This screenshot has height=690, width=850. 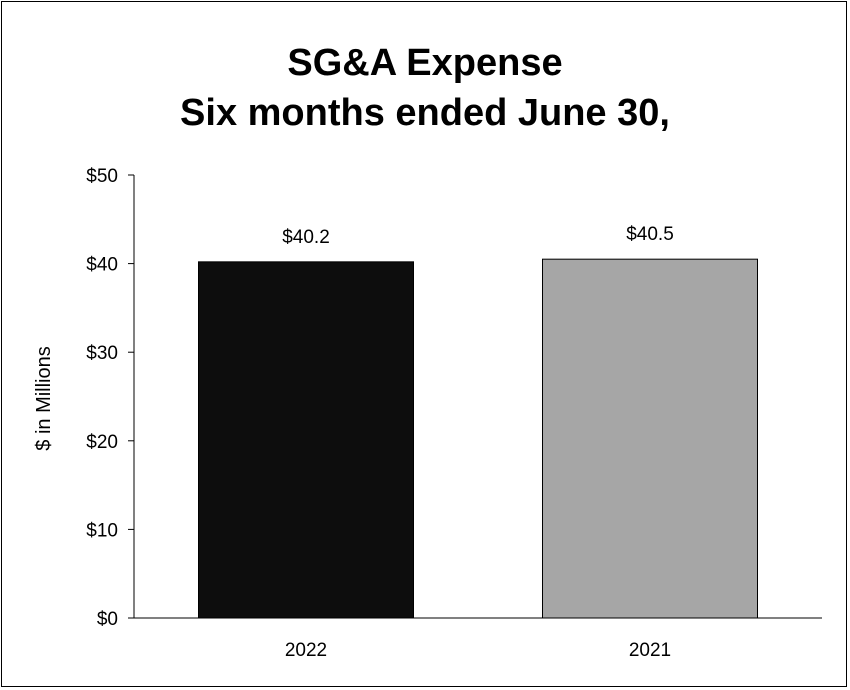 What do you see at coordinates (102, 442) in the screenshot?
I see `y-tick-label: $20` at bounding box center [102, 442].